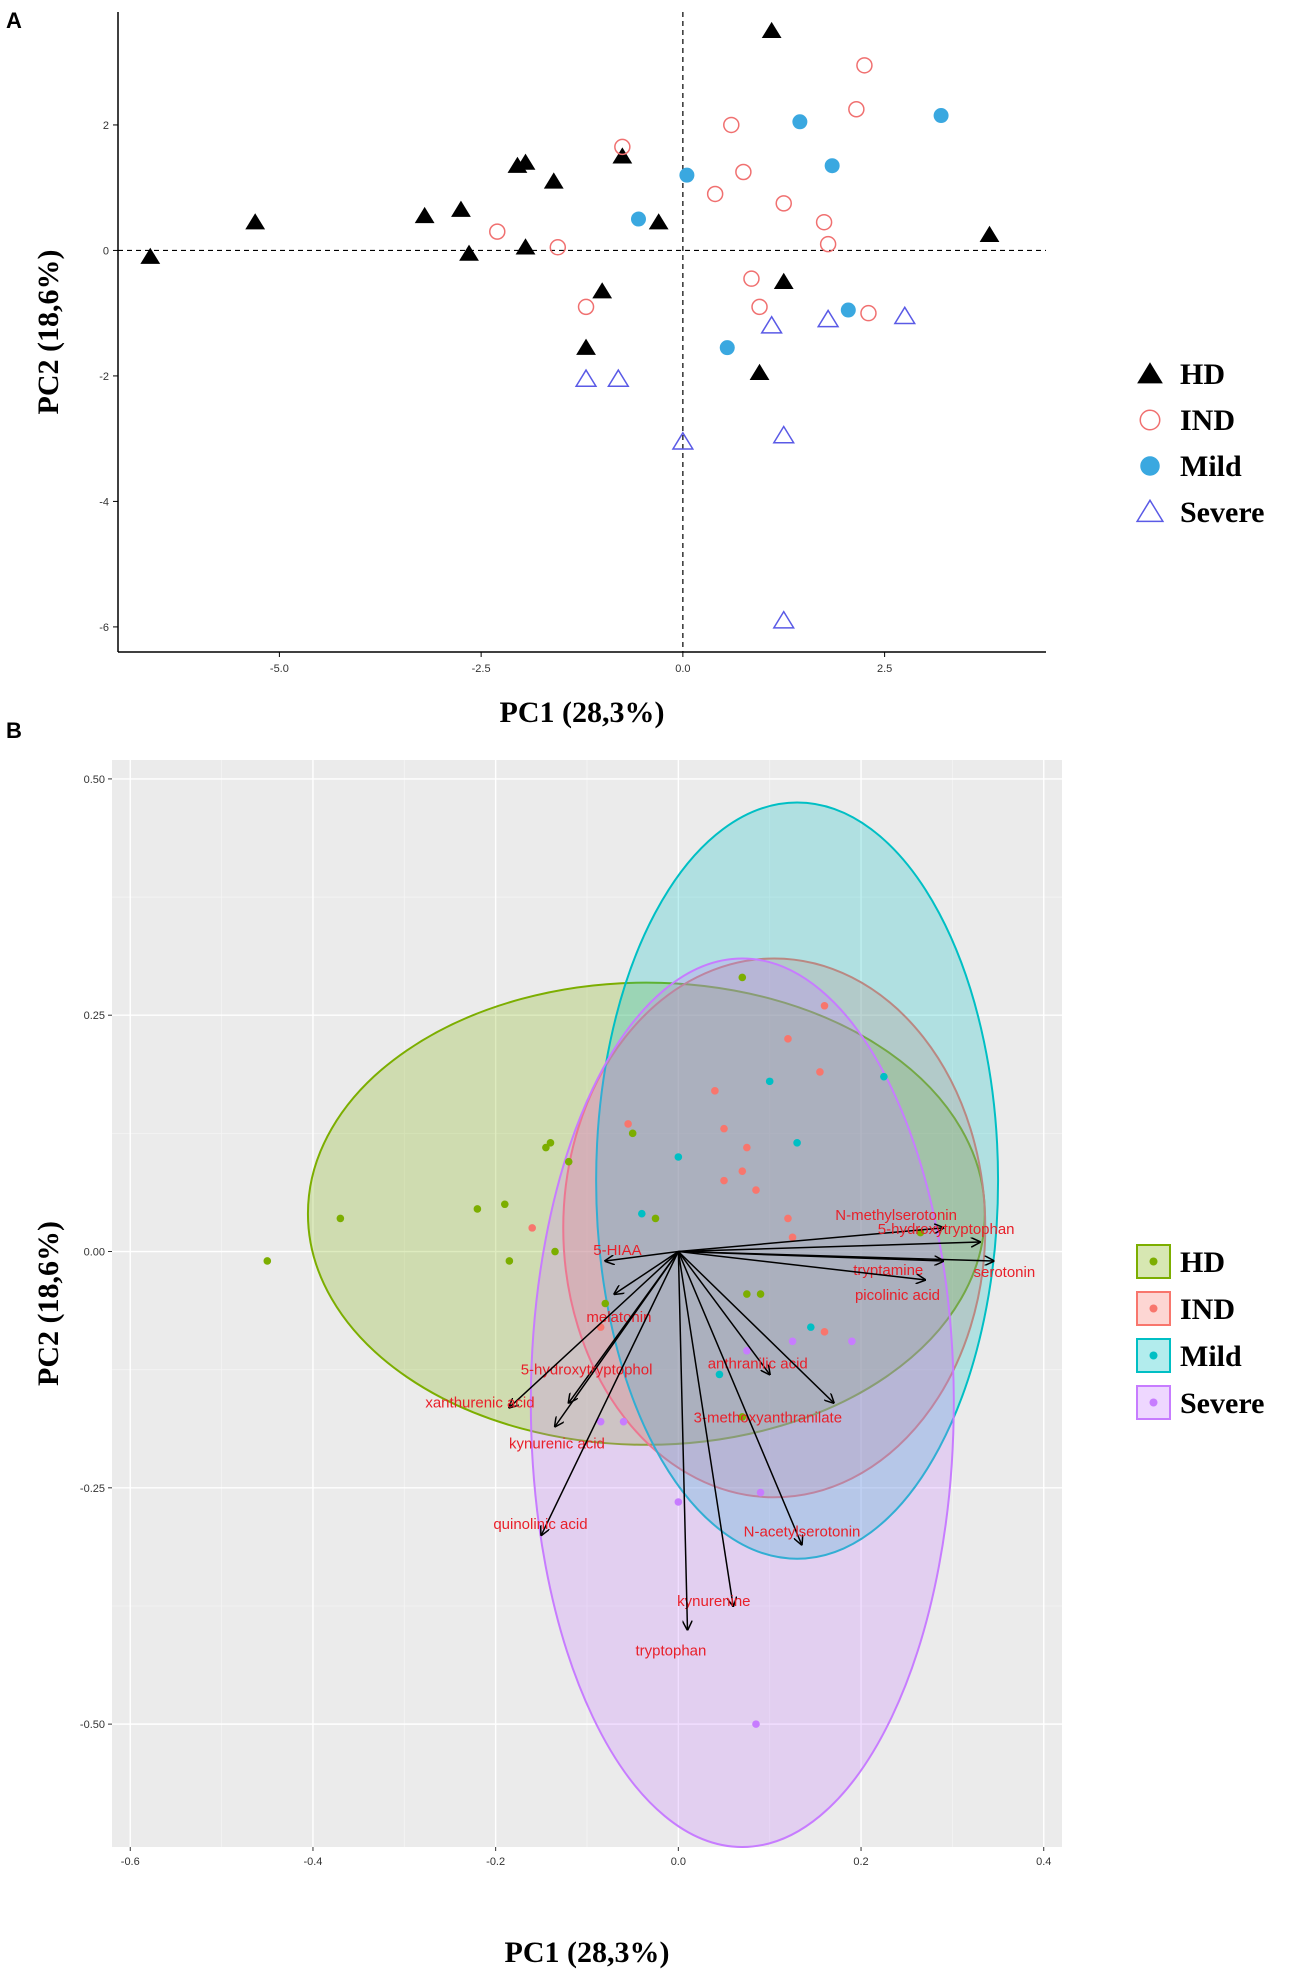 The width and height of the screenshot is (1299, 1972). Describe the element at coordinates (1153, 1308) in the screenshot. I see `legend-key-dot-ind` at that location.